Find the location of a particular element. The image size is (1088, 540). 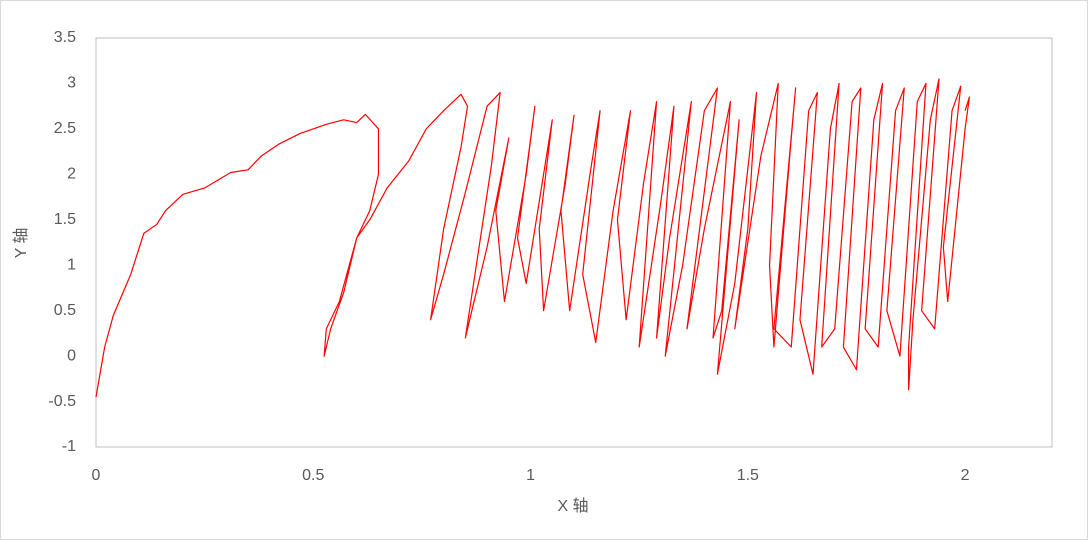

y-tick-label: 0.5 is located at coordinates (65, 310).